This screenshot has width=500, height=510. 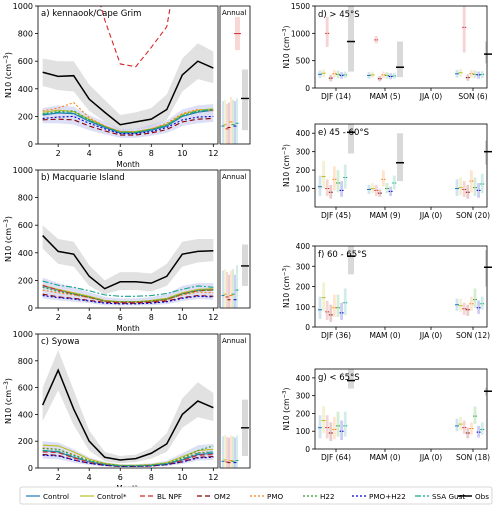 I want to click on x-tick-label: 12, so click(x=213, y=477).